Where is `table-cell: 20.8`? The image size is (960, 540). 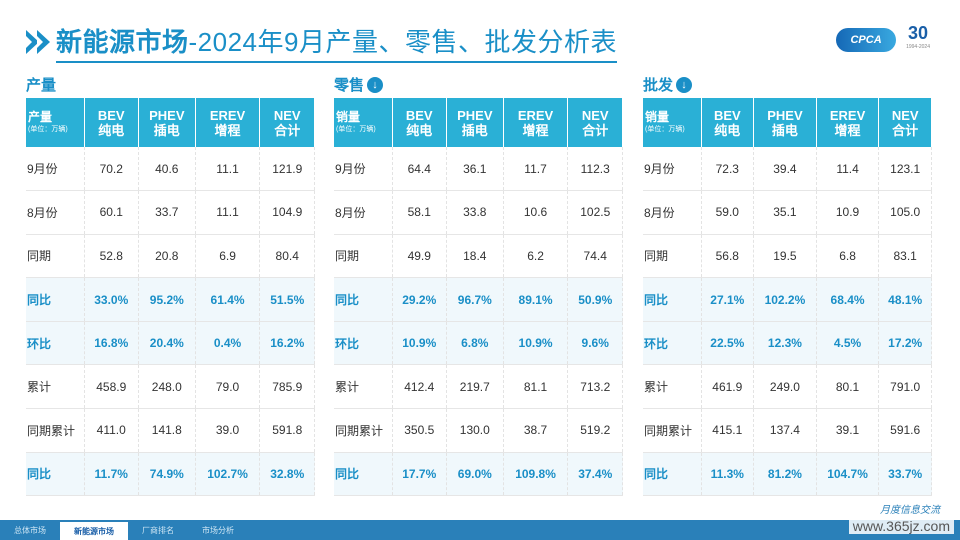 table-cell: 20.8 is located at coordinates (167, 256).